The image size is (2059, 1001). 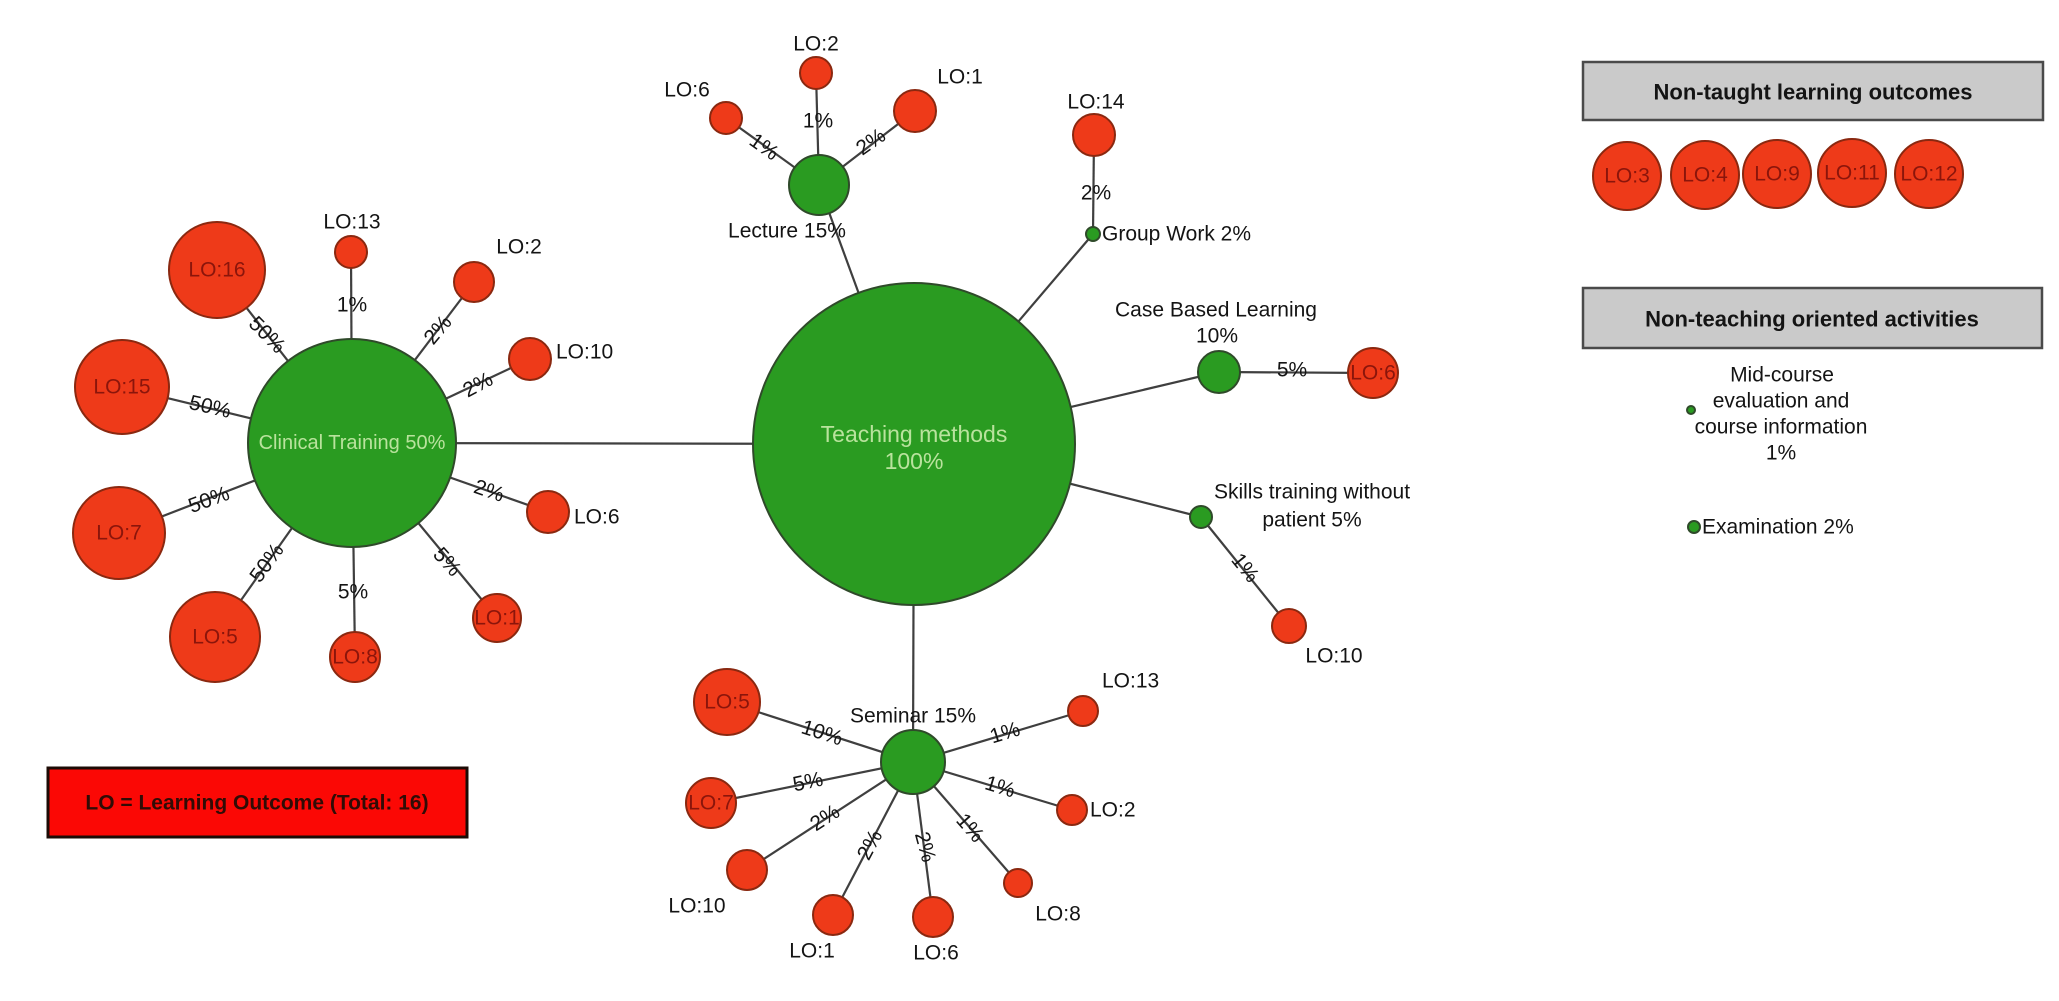 I want to click on seminar-lo10-label: LO:10, so click(x=696, y=906).